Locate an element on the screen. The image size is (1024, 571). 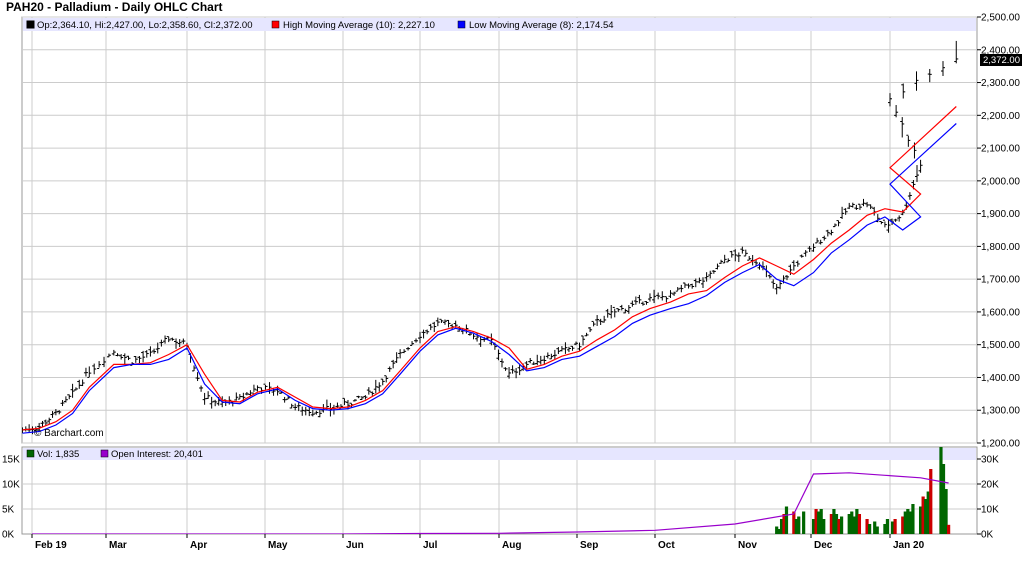
legend-low-ma-swatch is located at coordinates (461, 24).